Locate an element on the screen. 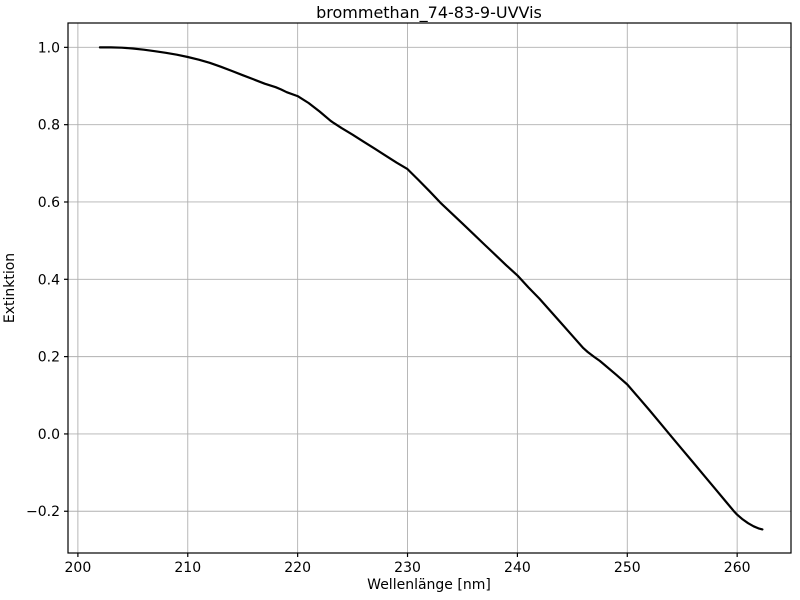  x-tick-label: 260 is located at coordinates (737, 568).